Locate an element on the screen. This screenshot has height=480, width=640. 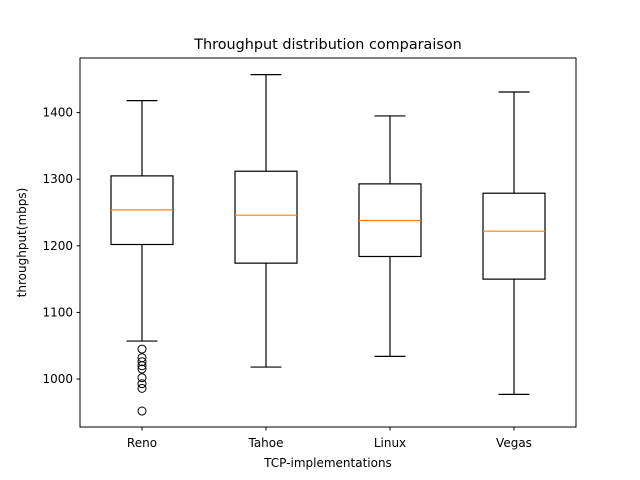
y-axis-label: throughput(mbps) is located at coordinates (22, 243).